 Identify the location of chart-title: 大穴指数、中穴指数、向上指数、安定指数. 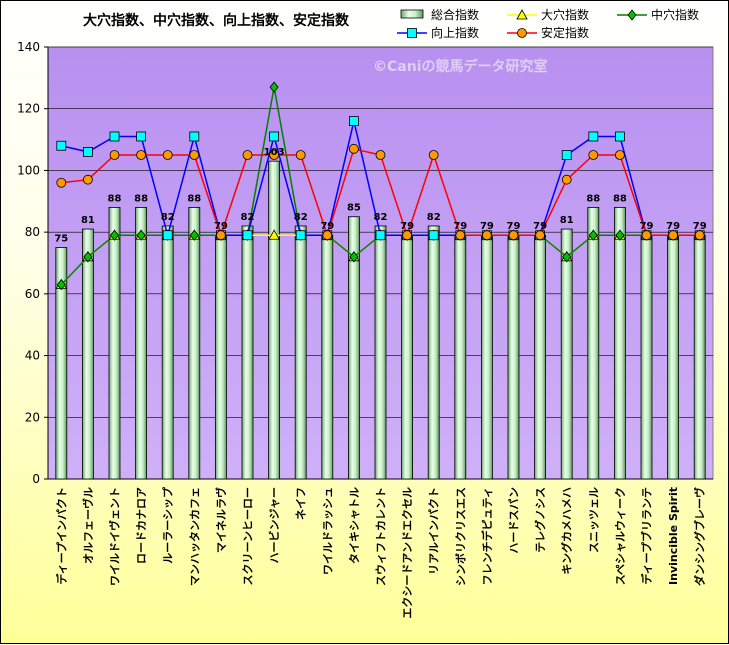
(216, 20).